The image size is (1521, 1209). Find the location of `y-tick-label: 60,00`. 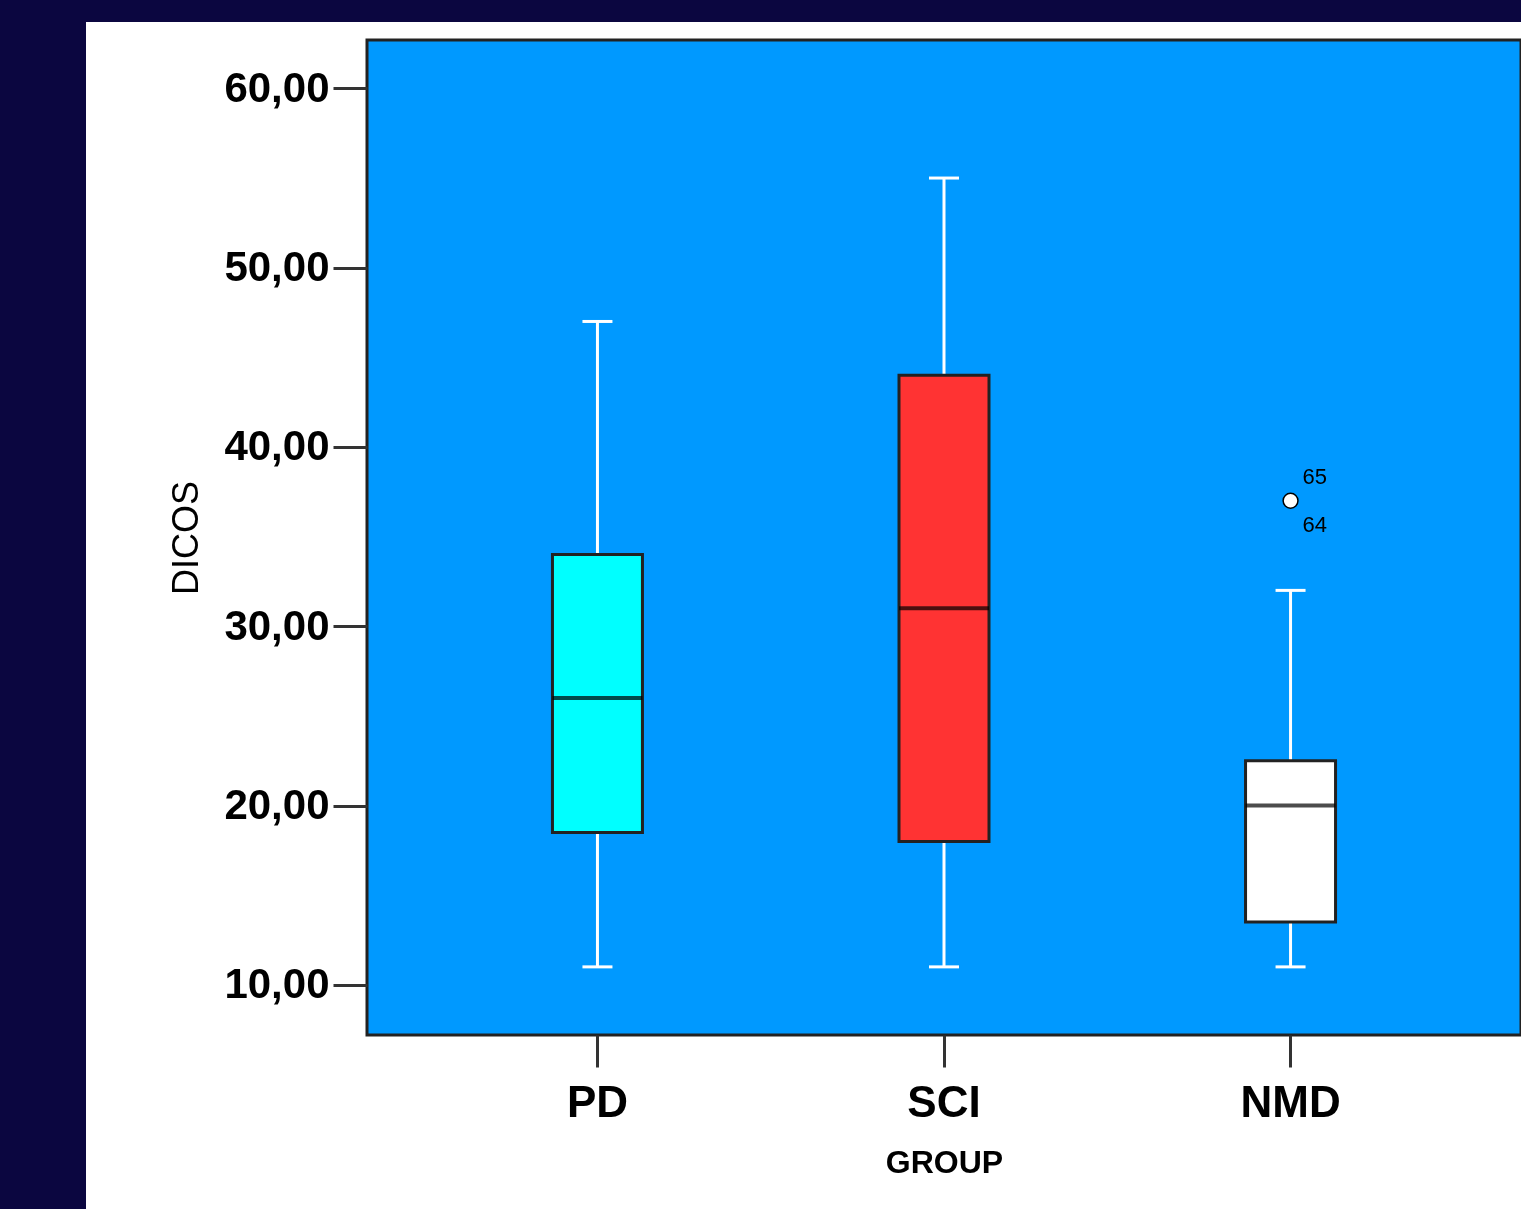

y-tick-label: 60,00 is located at coordinates (277, 87).